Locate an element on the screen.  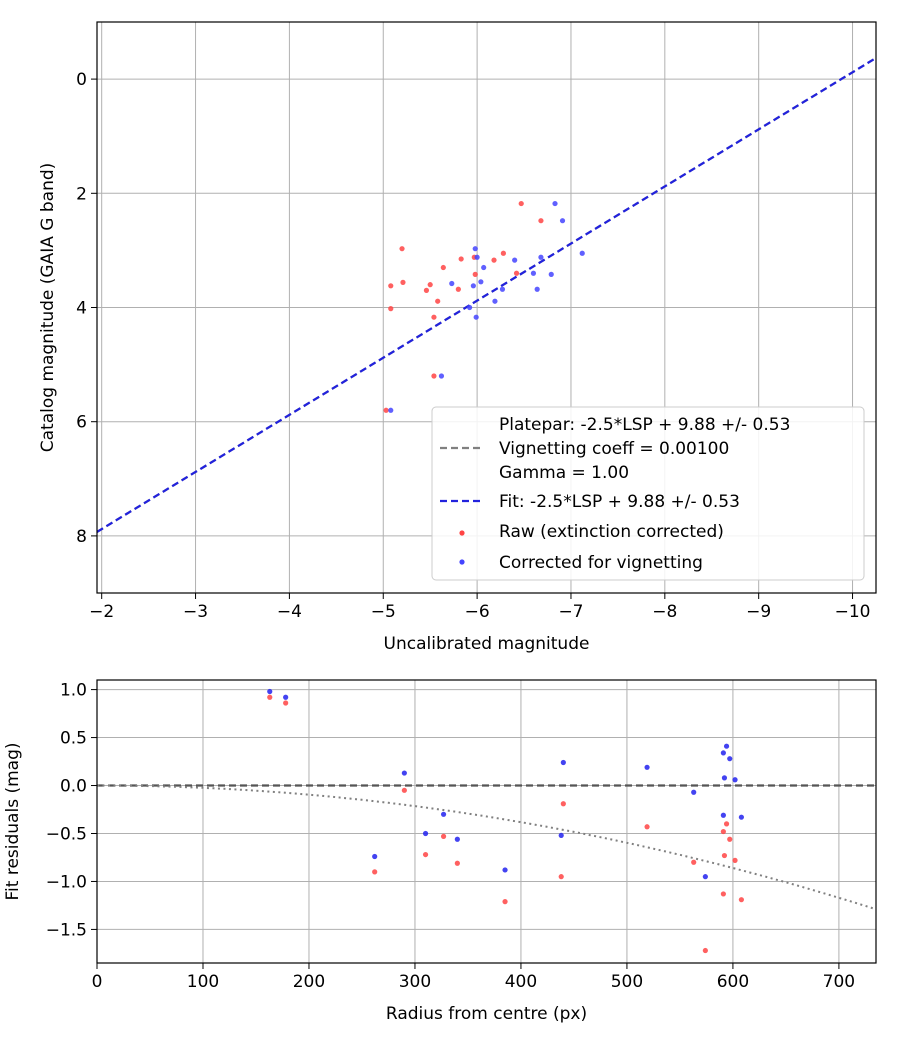
y-tick-label: 2 is located at coordinates (81, 194).